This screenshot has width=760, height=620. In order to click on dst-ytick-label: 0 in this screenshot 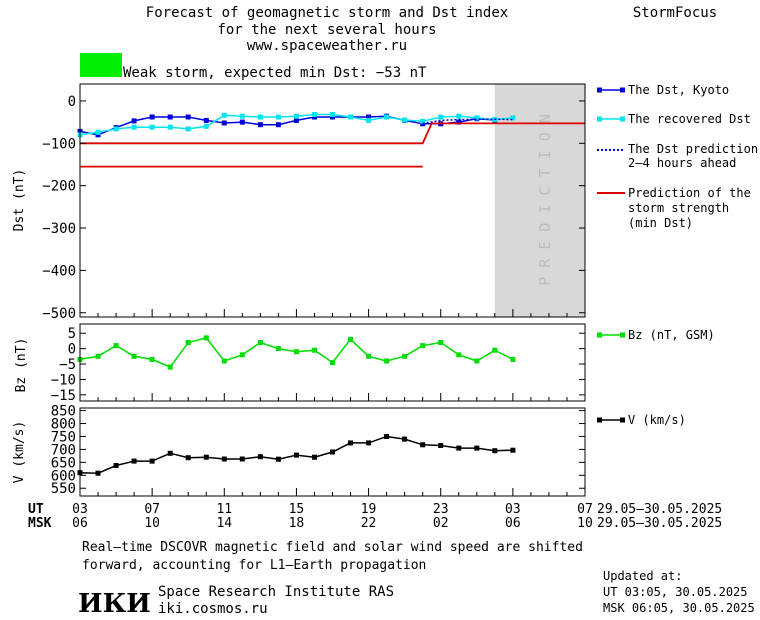, I will do `click(72, 102)`.